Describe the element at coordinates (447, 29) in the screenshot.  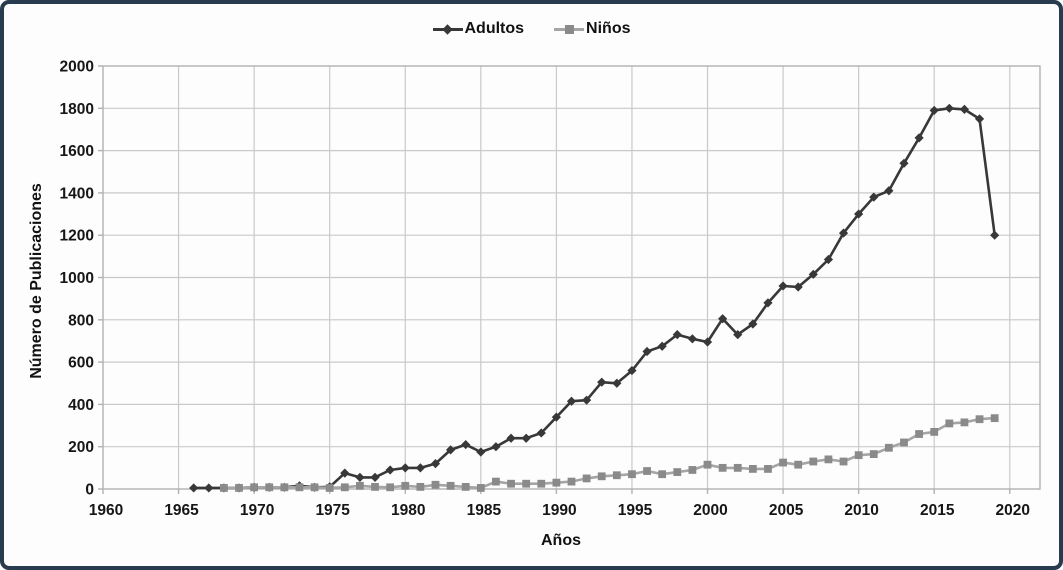
I see `adultos-diamond-marker-icon` at that location.